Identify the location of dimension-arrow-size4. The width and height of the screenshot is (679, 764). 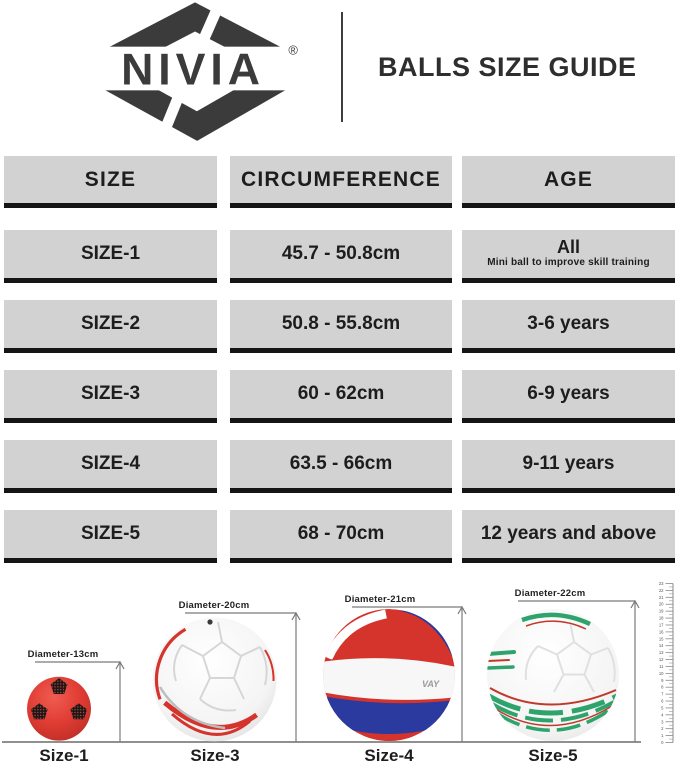
(409, 673).